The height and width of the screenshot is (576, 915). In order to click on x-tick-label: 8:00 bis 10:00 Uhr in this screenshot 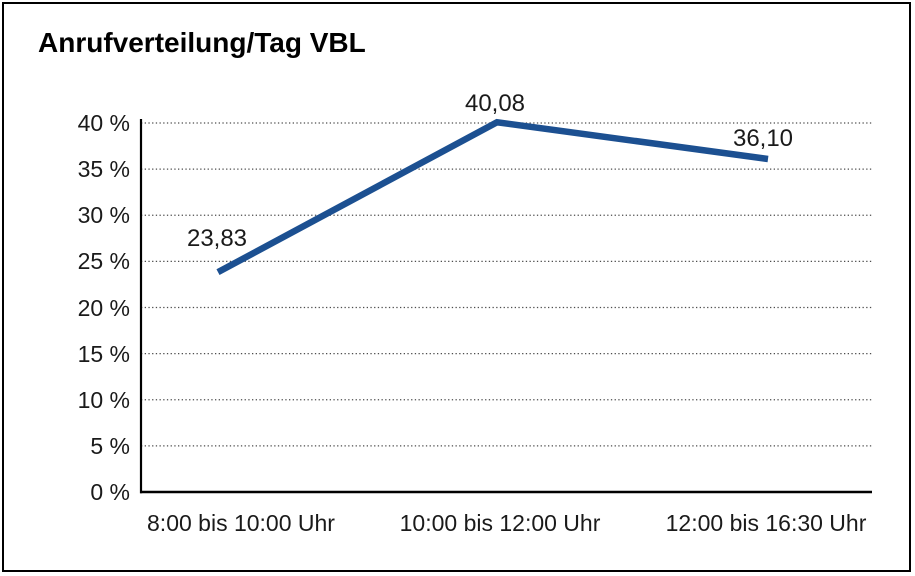, I will do `click(241, 523)`.